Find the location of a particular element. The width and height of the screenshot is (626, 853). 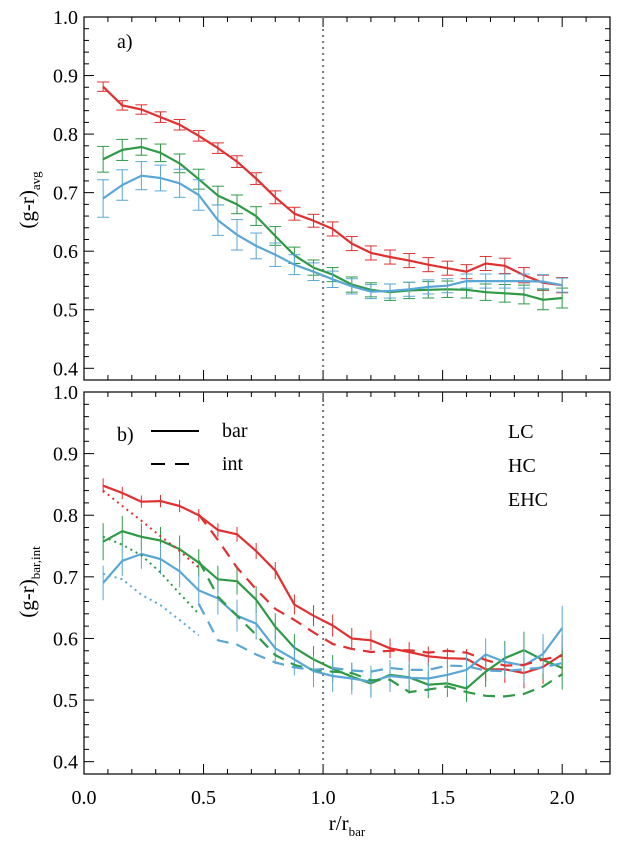

x-tick-label: 2.0 is located at coordinates (562, 798).